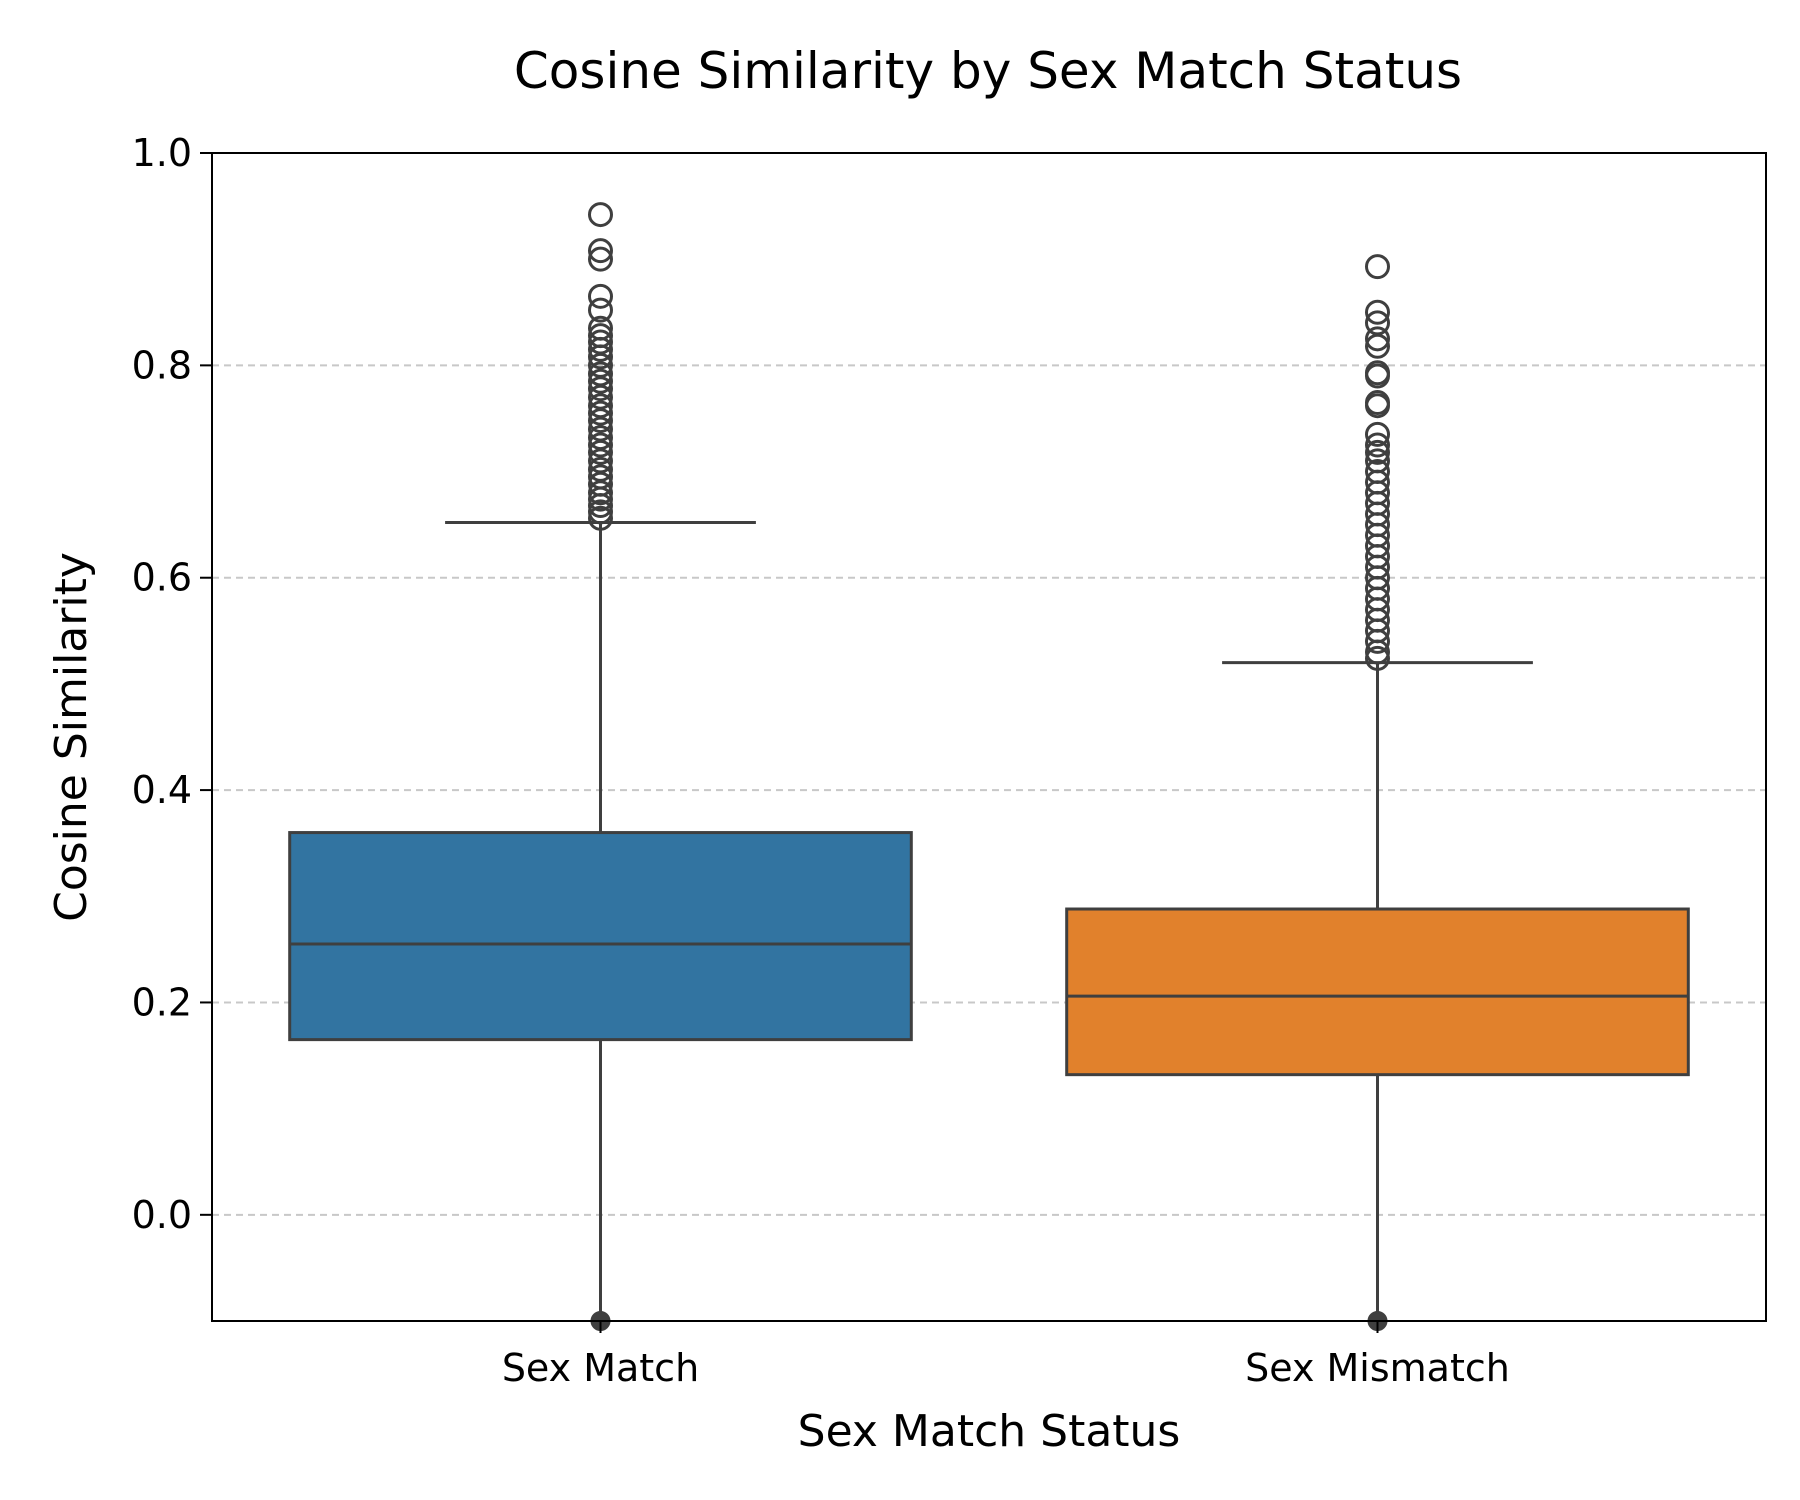 The width and height of the screenshot is (1800, 1500). What do you see at coordinates (172, 684) in the screenshot?
I see `y-axis-ticks: 0.0 0.2 0.4 0.6 0.8 1.0` at bounding box center [172, 684].